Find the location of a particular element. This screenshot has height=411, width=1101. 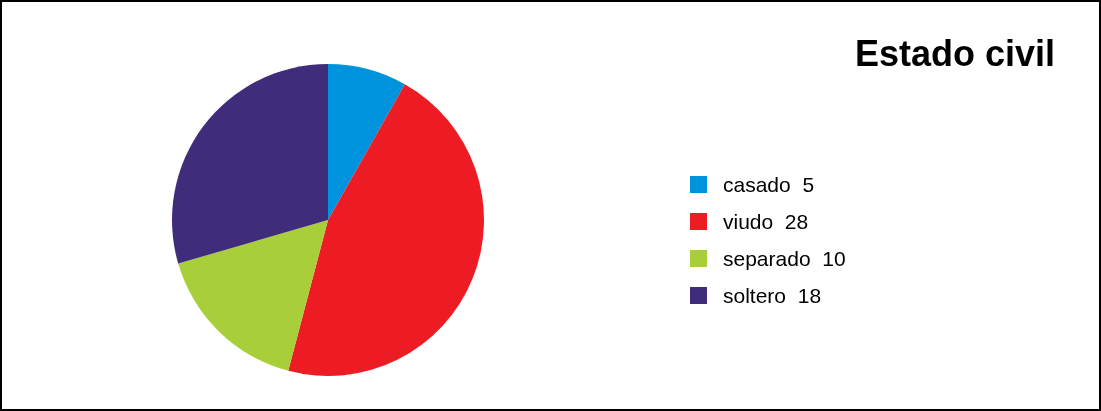

data-label: 18 is located at coordinates (809, 295).